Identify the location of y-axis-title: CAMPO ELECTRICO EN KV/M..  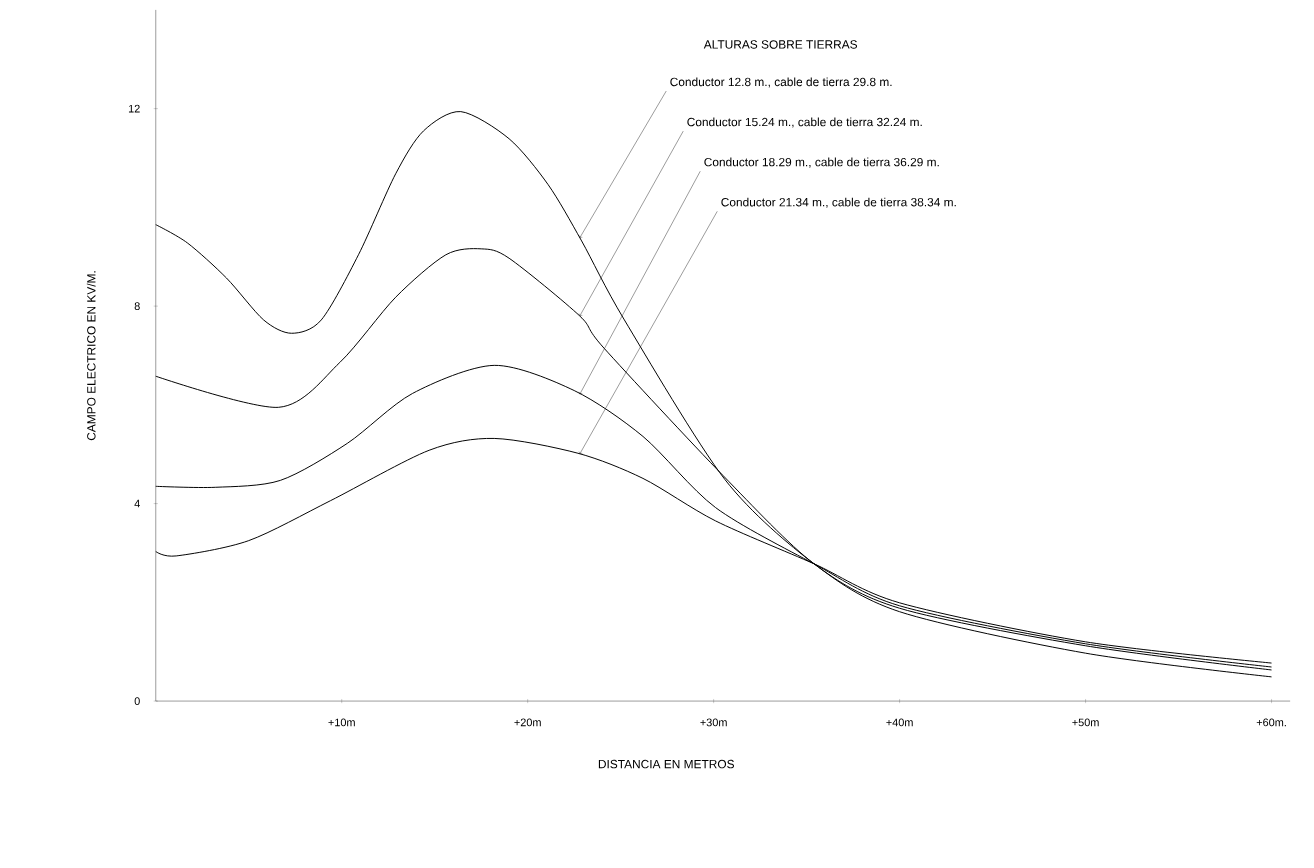
(91, 356).